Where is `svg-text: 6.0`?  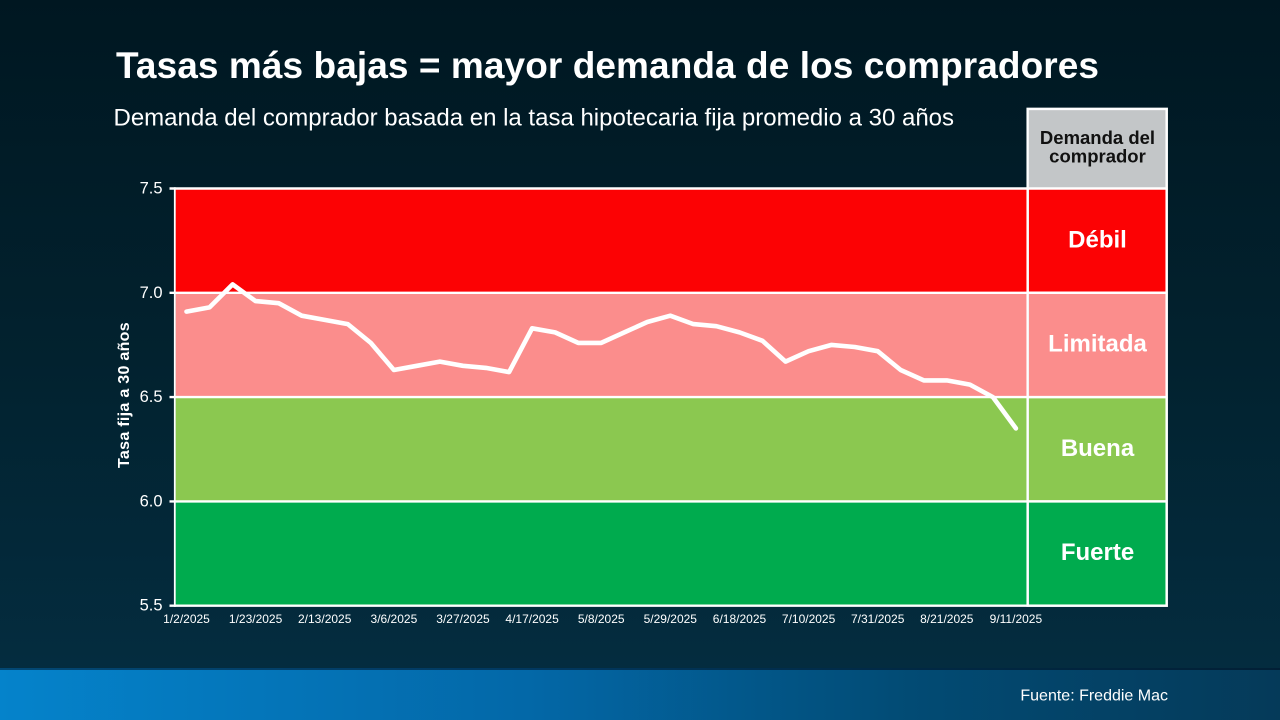
svg-text: 6.0 is located at coordinates (151, 501).